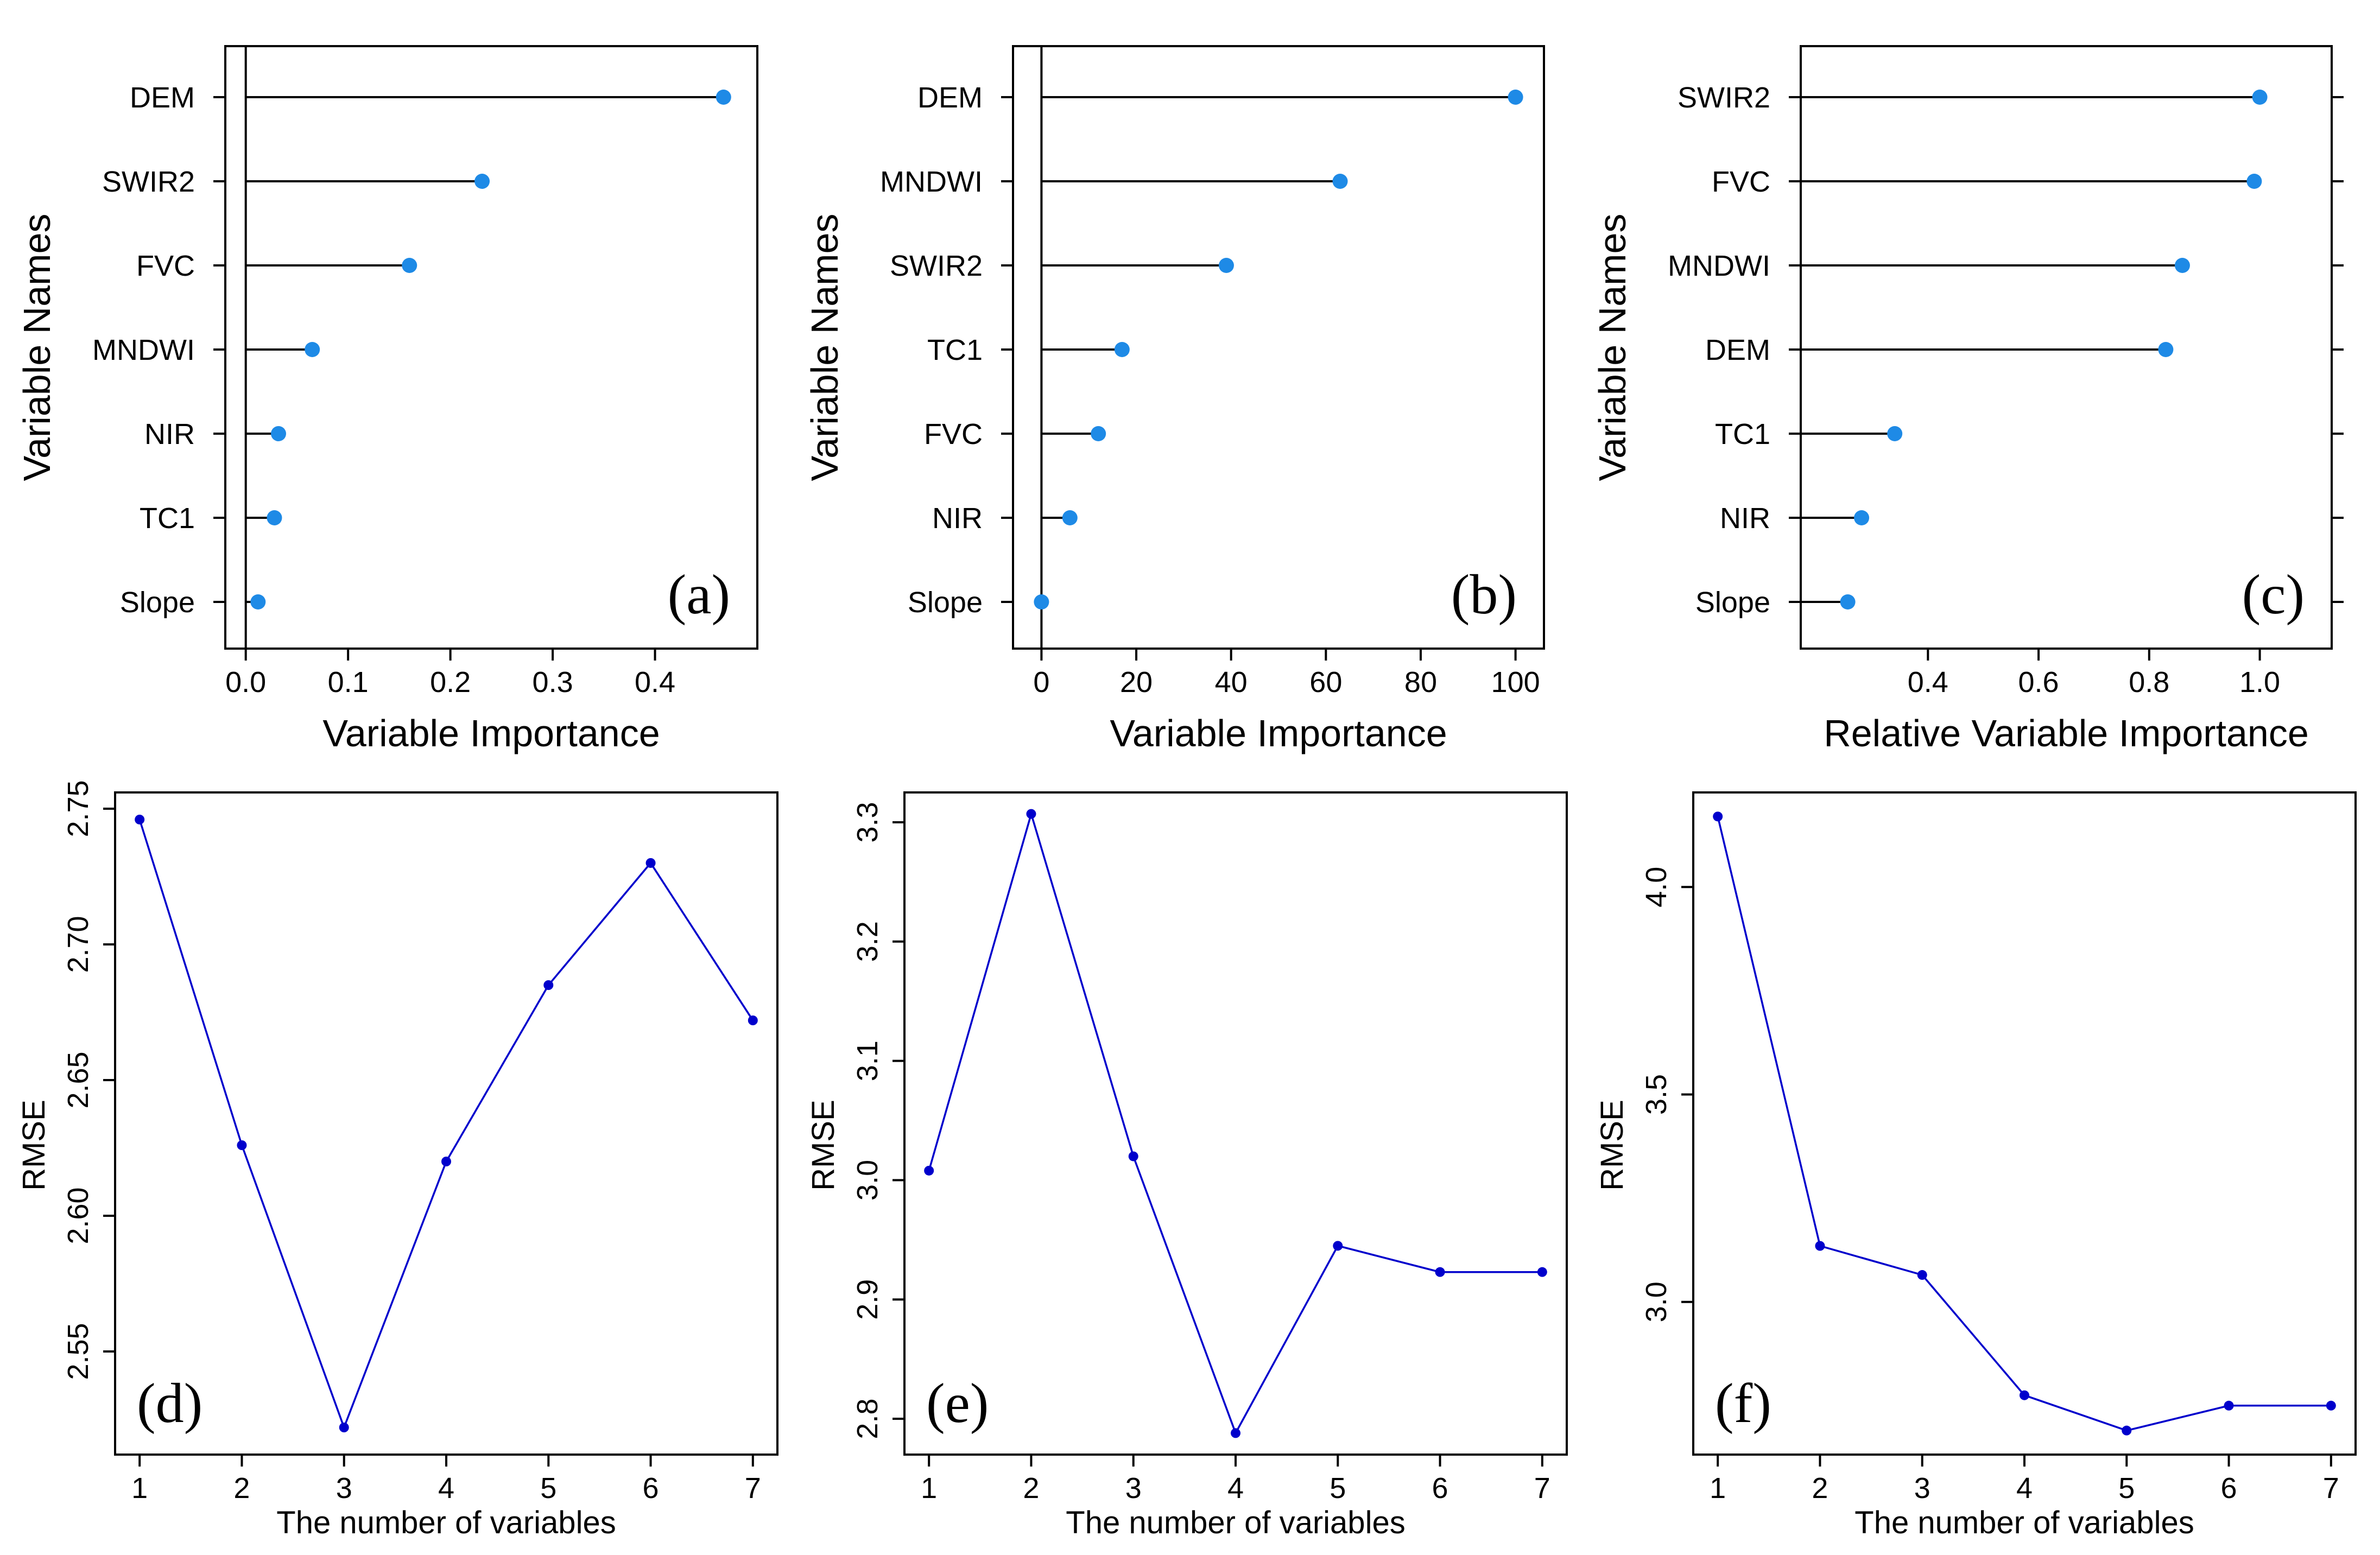 This screenshot has height=1555, width=2380. What do you see at coordinates (2259, 682) in the screenshot?
I see `x-tick-label: 1.0` at bounding box center [2259, 682].